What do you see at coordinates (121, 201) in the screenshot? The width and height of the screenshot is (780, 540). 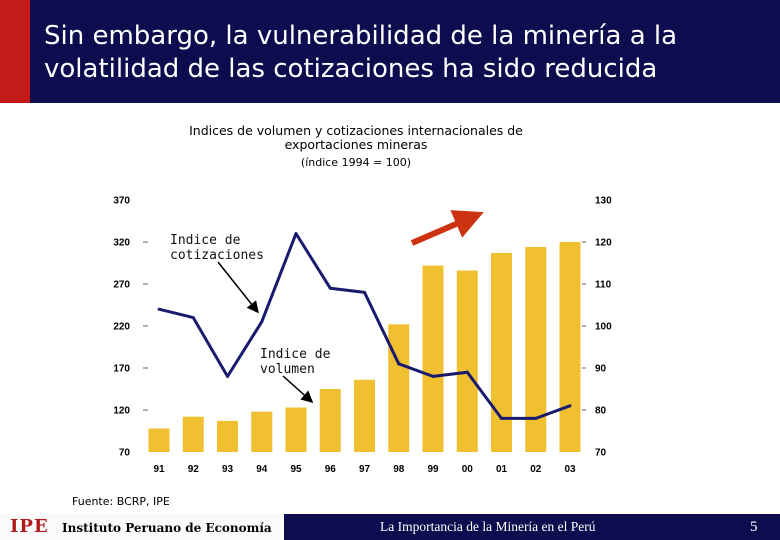 I see `left-tick-370: 370` at bounding box center [121, 201].